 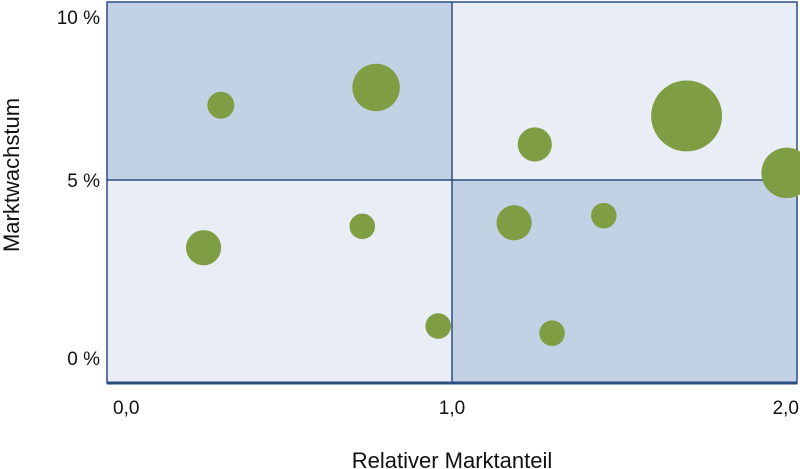 I want to click on y-tick-label: 0 %, so click(x=83, y=359).